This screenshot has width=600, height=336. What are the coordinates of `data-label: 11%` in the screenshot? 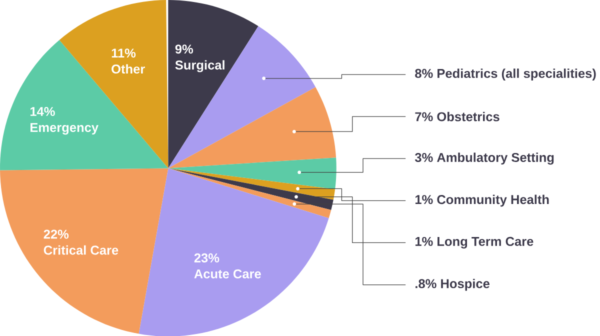 It's located at (124, 53).